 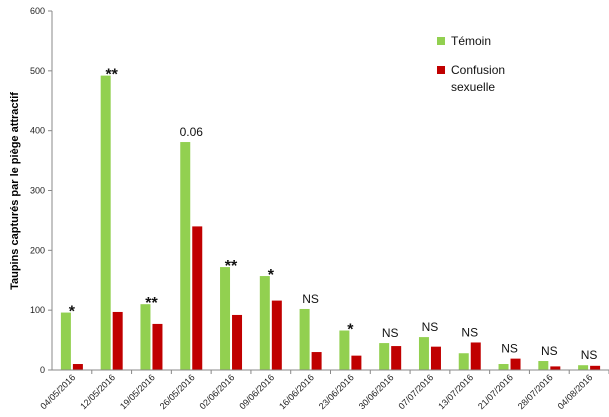 What do you see at coordinates (495, 391) in the screenshot?
I see `x-tick-label: 21/07/2016` at bounding box center [495, 391].